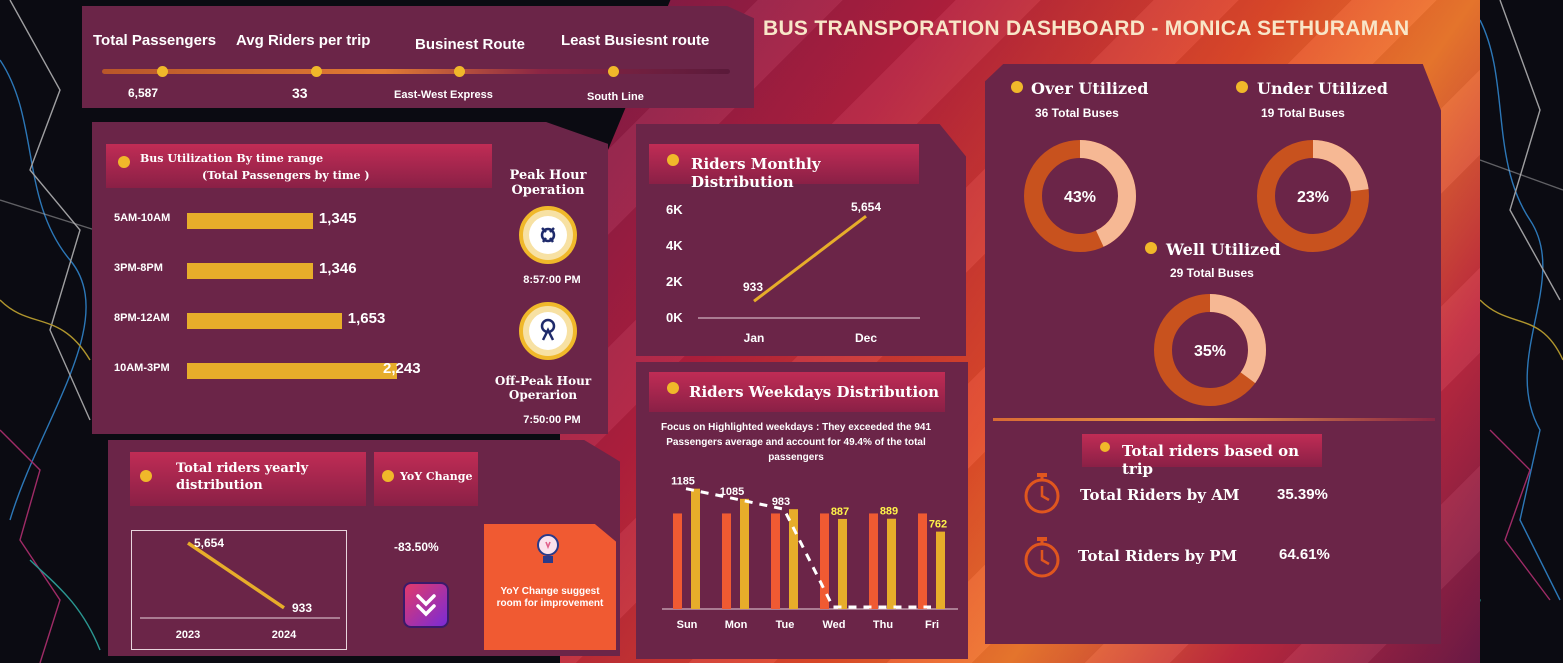 This screenshot has height=663, width=1563. Describe the element at coordinates (232, 158) in the screenshot. I see `utilization-title: Bus Utilization By time range` at that location.